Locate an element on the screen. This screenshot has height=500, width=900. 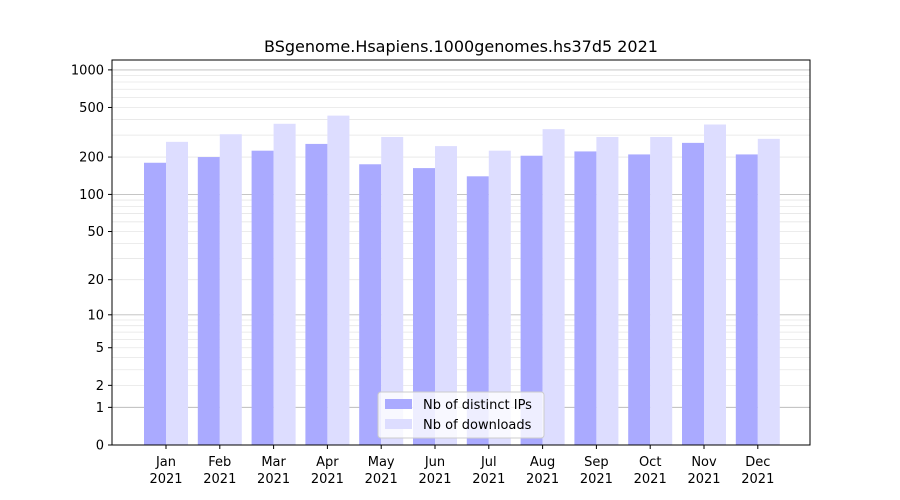
bar-jun-distinct-ips is located at coordinates (424, 306).